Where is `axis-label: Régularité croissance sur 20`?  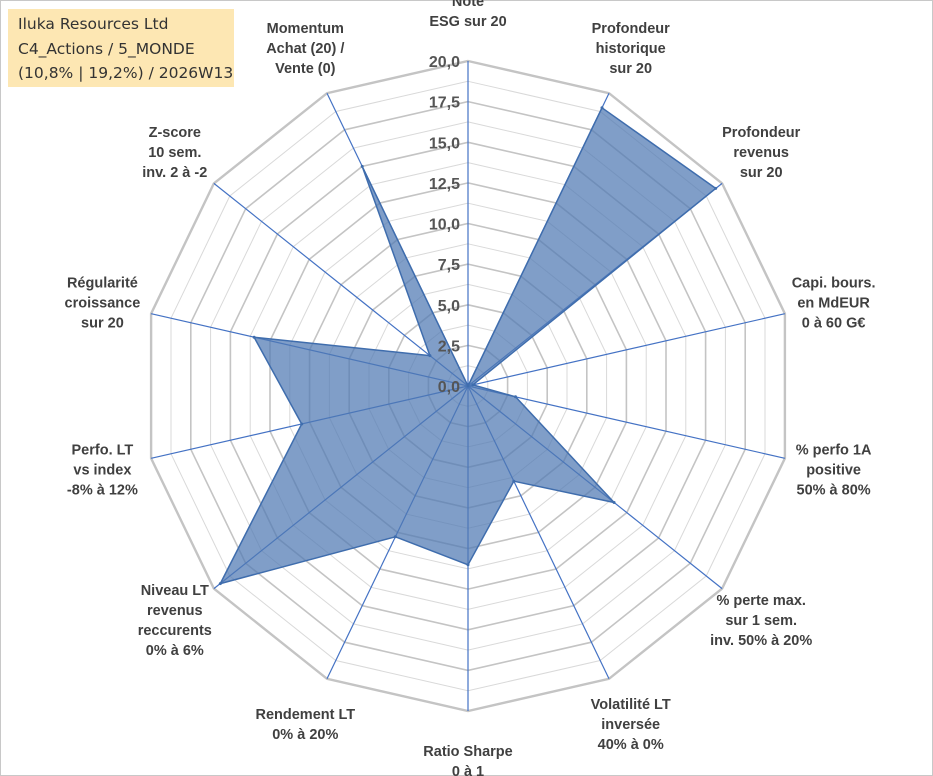 axis-label: Régularité croissance sur 20 is located at coordinates (103, 304).